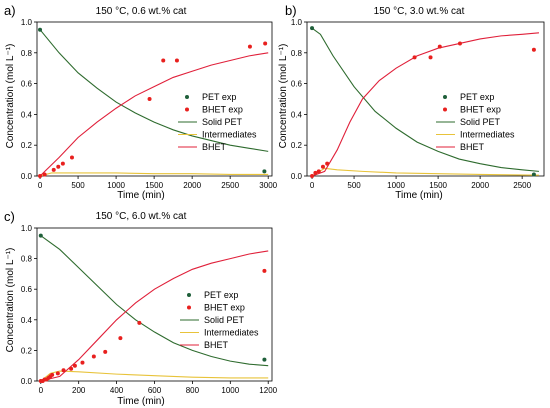 The width and height of the screenshot is (550, 408). I want to click on panel-label: b), so click(291, 10).